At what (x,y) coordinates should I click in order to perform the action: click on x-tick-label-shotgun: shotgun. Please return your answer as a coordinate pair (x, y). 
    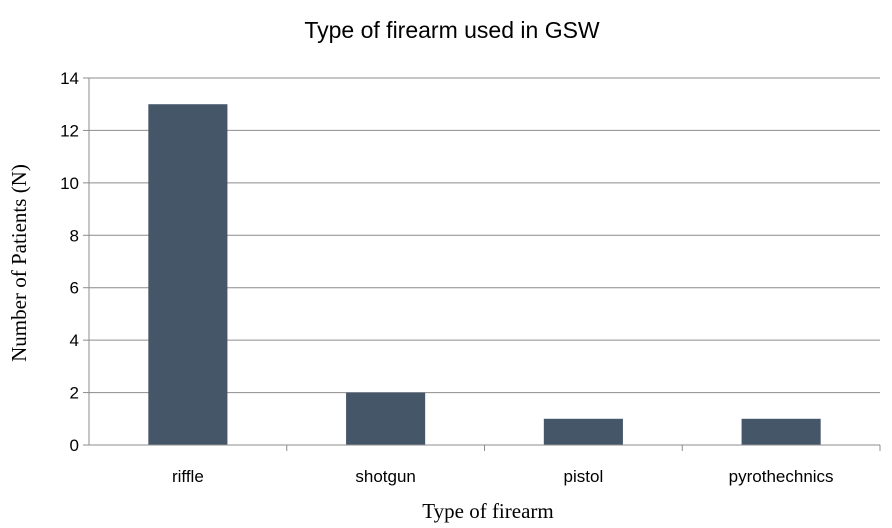
    Looking at the image, I should click on (385, 476).